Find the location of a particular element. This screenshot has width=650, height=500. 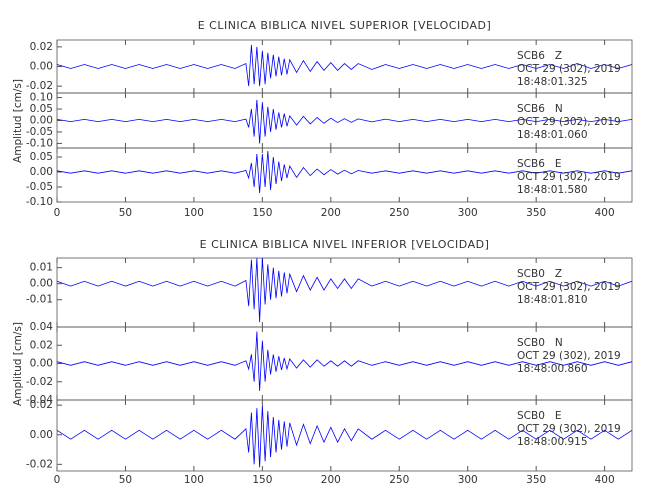

trace-annotation: 18:48:01.060 is located at coordinates (552, 135).